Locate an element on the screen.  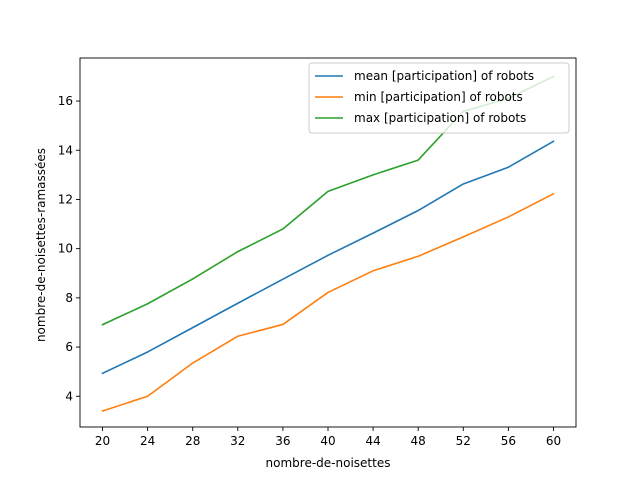
y-tick-label-5: 14 is located at coordinates (65, 150).